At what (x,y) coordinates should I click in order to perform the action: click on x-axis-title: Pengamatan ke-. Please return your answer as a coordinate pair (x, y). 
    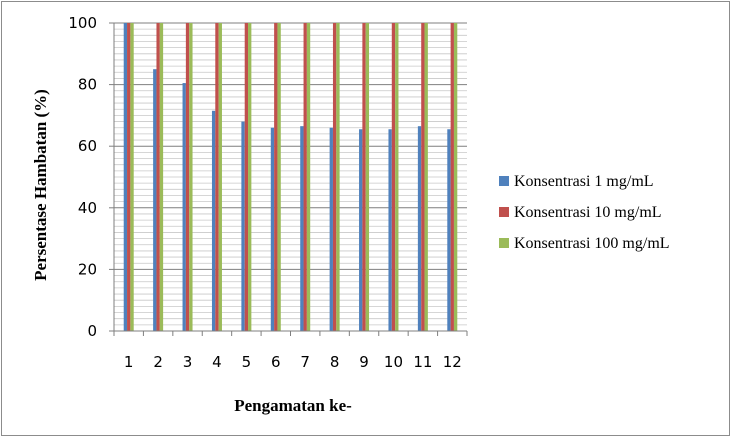
    Looking at the image, I should click on (293, 405).